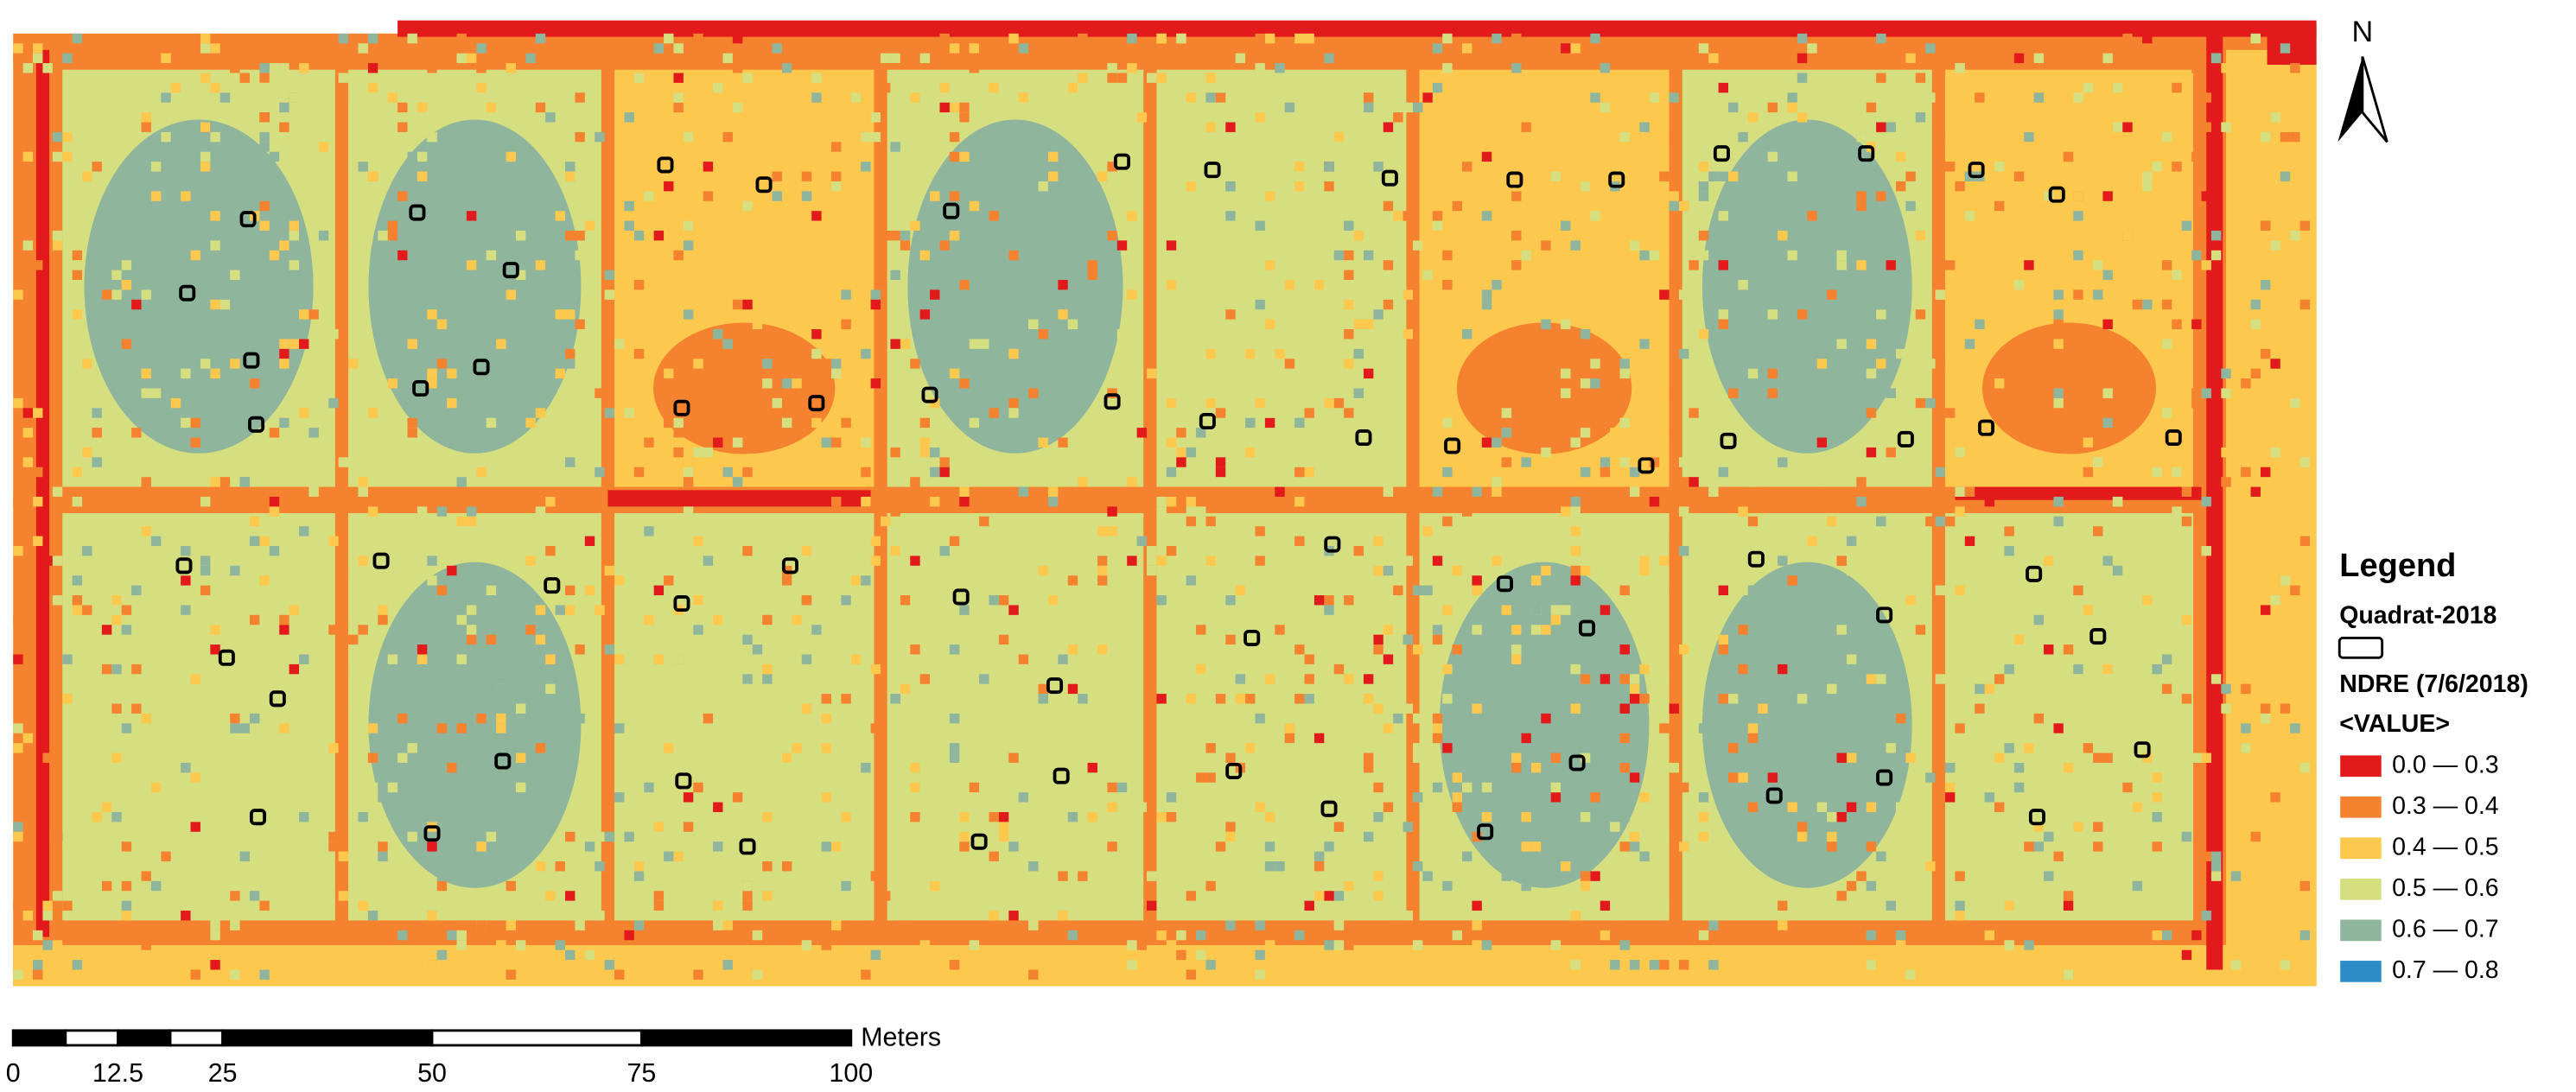  Describe the element at coordinates (2361, 766) in the screenshot. I see `legend-swatch` at that location.